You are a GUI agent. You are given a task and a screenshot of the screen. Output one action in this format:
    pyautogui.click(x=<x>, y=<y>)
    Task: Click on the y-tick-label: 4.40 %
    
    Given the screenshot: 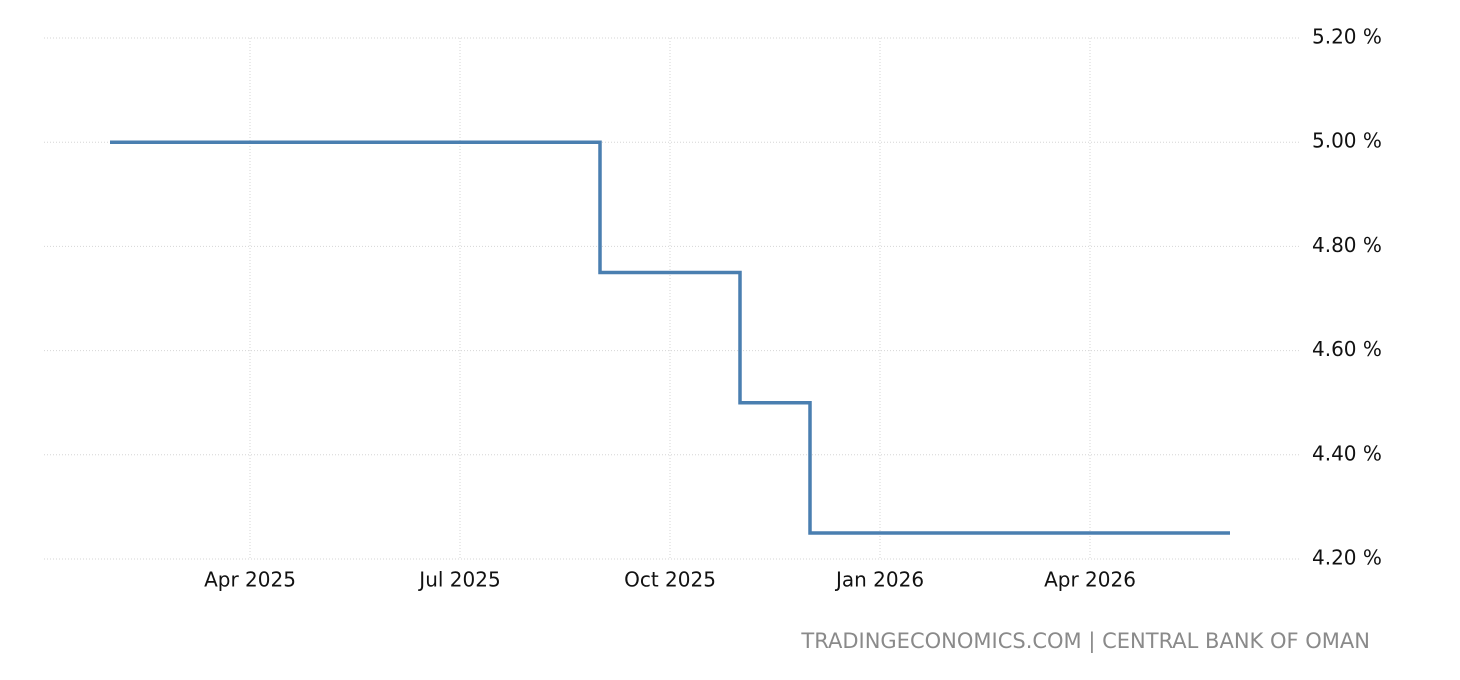 What is the action you would take?
    pyautogui.click(x=1347, y=453)
    